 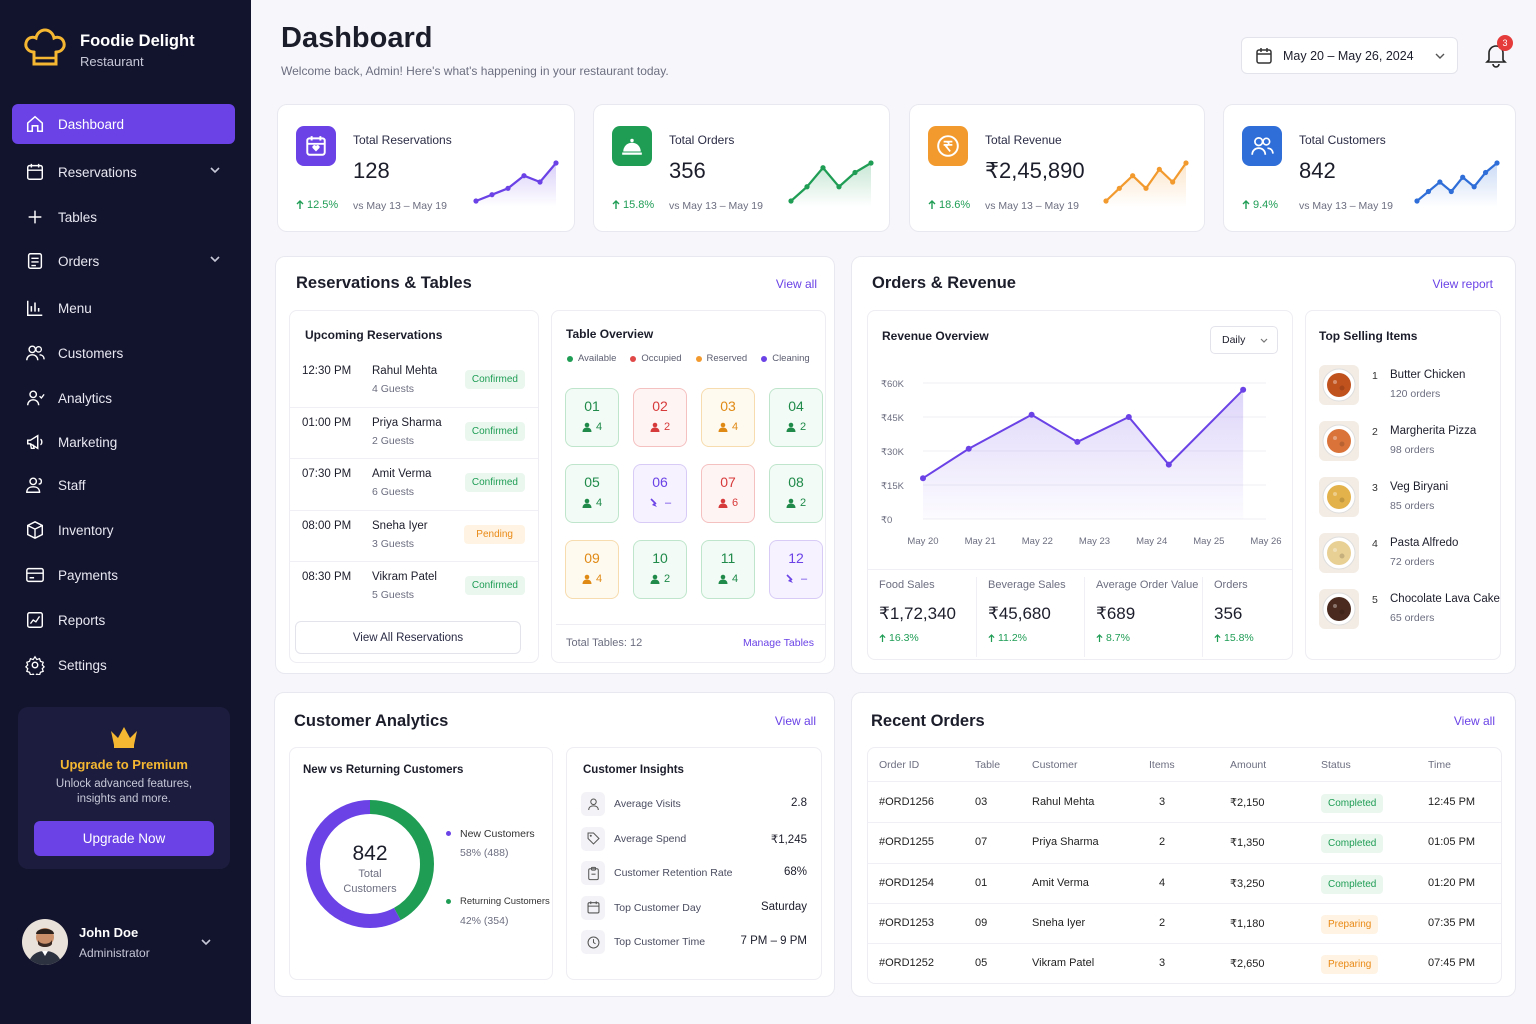 What do you see at coordinates (414, 484) in the screenshot?
I see `reservation-row: 07:30 PM Amit Verma 6 Guests Confirmed` at bounding box center [414, 484].